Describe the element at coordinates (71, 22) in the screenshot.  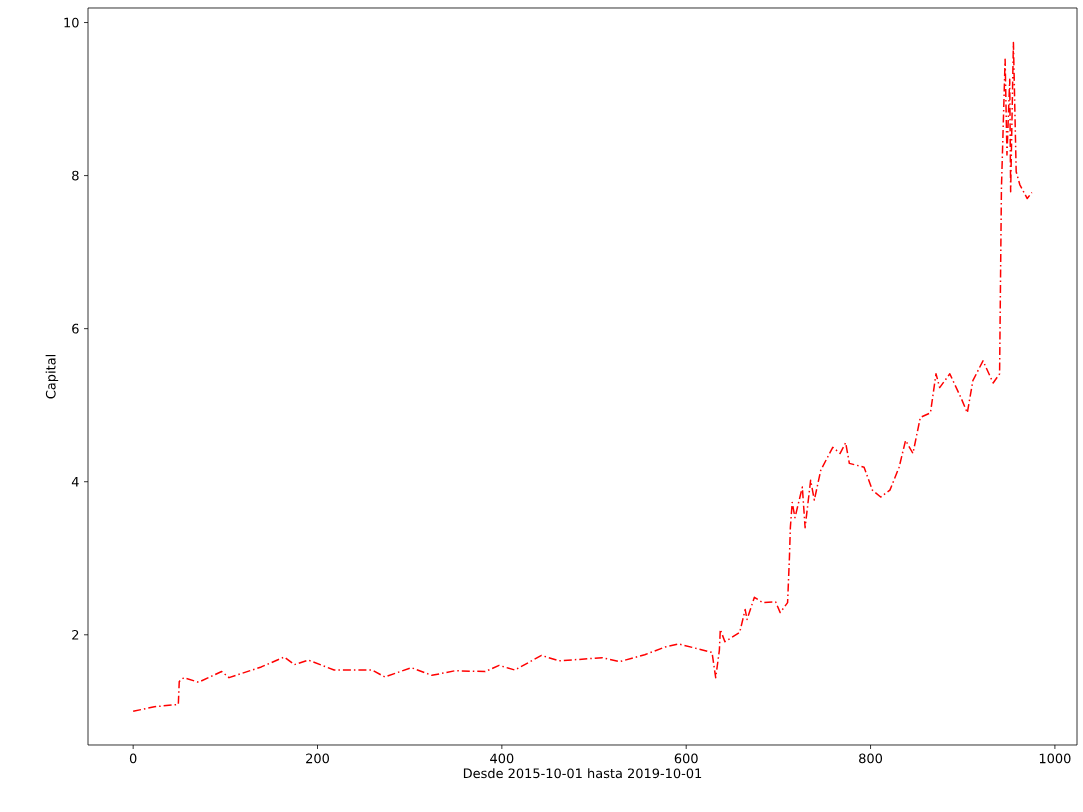
I see `y-tick-label: 10` at that location.